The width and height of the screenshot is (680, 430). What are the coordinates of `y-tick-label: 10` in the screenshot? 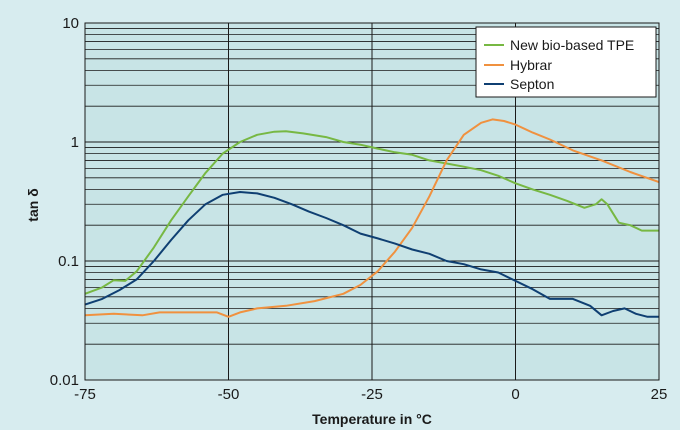 It's located at (70, 23).